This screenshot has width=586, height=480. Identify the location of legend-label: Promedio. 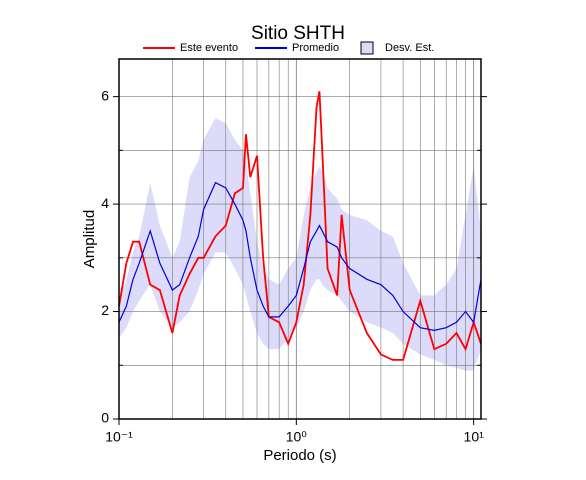
(315, 48).